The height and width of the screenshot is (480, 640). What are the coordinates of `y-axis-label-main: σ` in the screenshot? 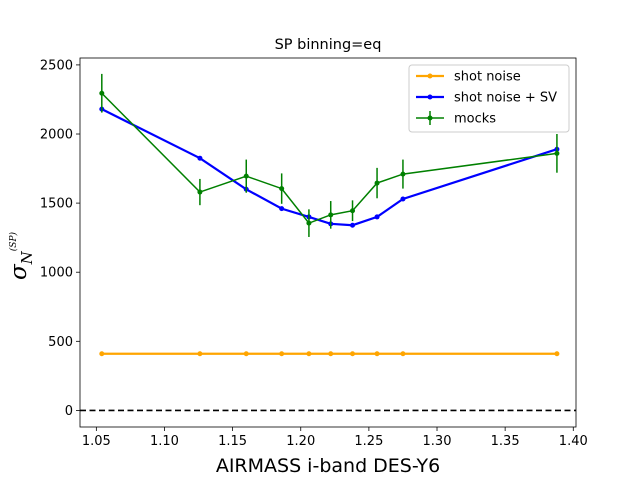 It's located at (19, 271).